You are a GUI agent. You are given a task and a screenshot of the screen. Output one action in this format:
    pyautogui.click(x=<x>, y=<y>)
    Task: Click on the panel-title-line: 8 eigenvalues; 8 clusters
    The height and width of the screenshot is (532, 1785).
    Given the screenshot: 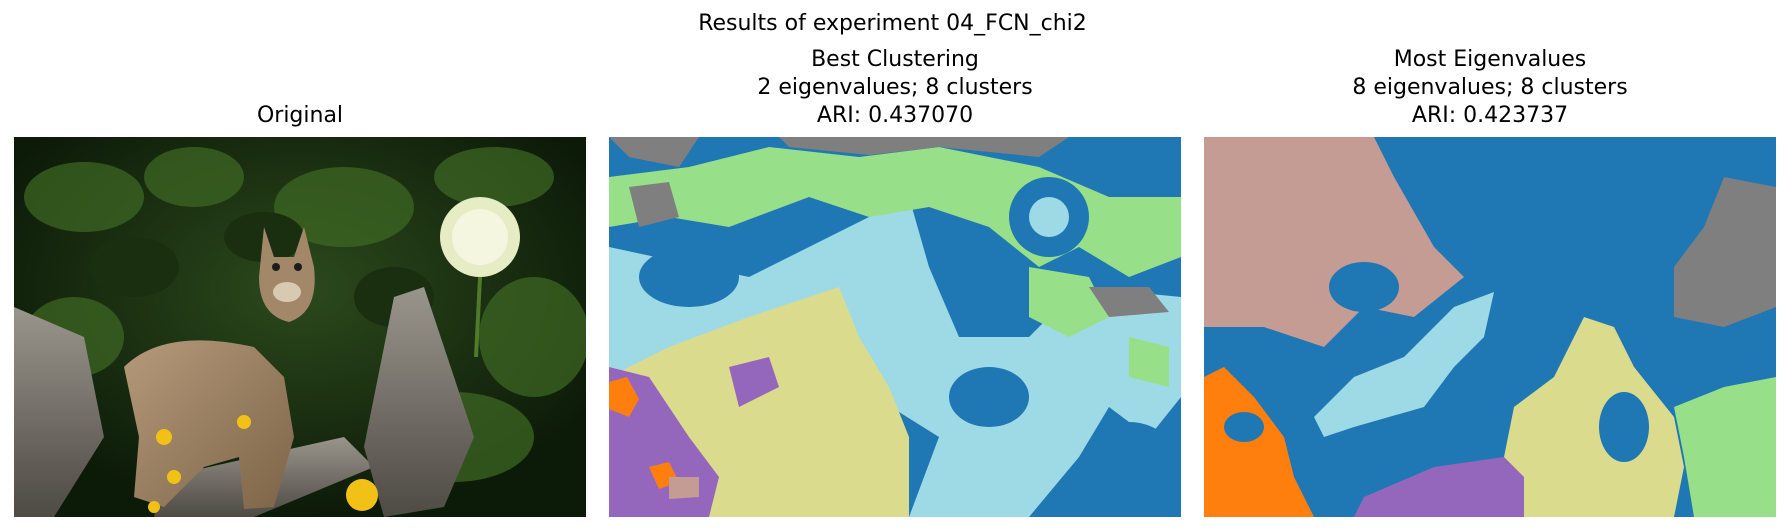 What is the action you would take?
    pyautogui.click(x=1490, y=87)
    